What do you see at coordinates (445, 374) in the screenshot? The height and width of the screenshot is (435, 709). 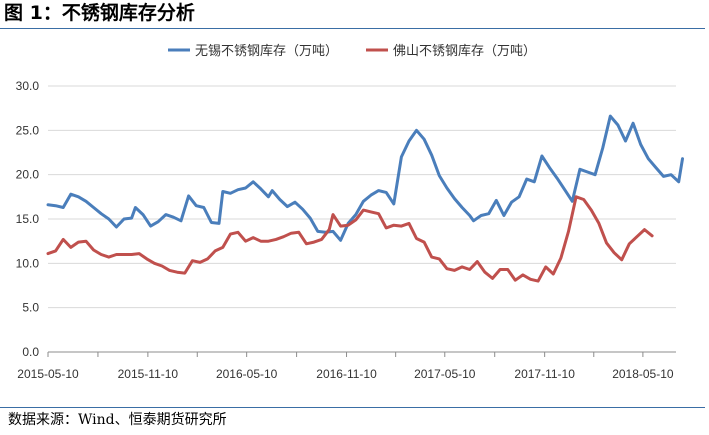 I see `x-tick-label: 2017-05-10` at bounding box center [445, 374].